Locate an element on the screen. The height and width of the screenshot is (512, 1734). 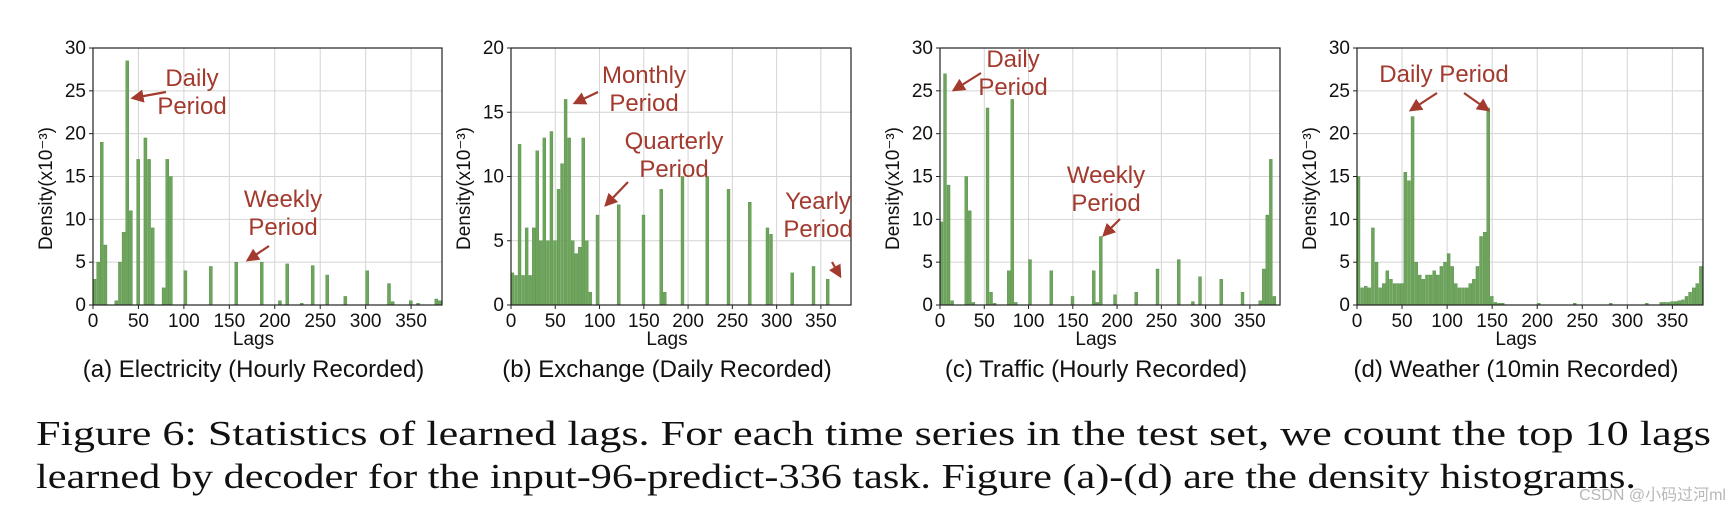
y-tick-label: 5 is located at coordinates (1344, 262).